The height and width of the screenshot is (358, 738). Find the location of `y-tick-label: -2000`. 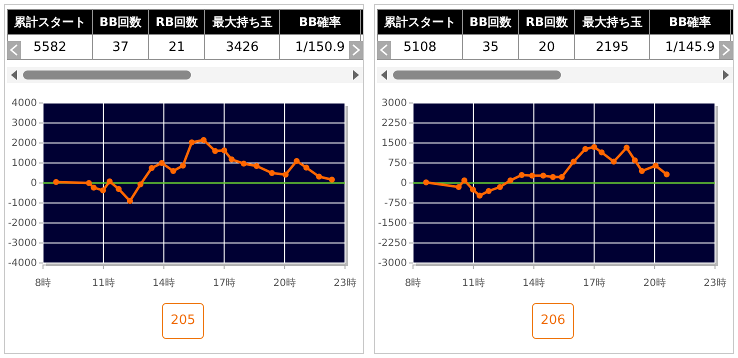

y-tick-label: -2000 is located at coordinates (22, 224).